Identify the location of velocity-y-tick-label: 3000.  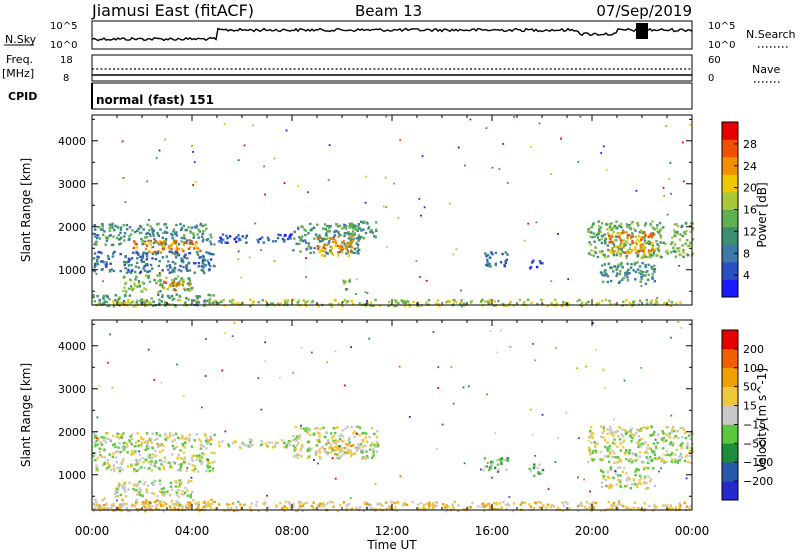
(72, 389).